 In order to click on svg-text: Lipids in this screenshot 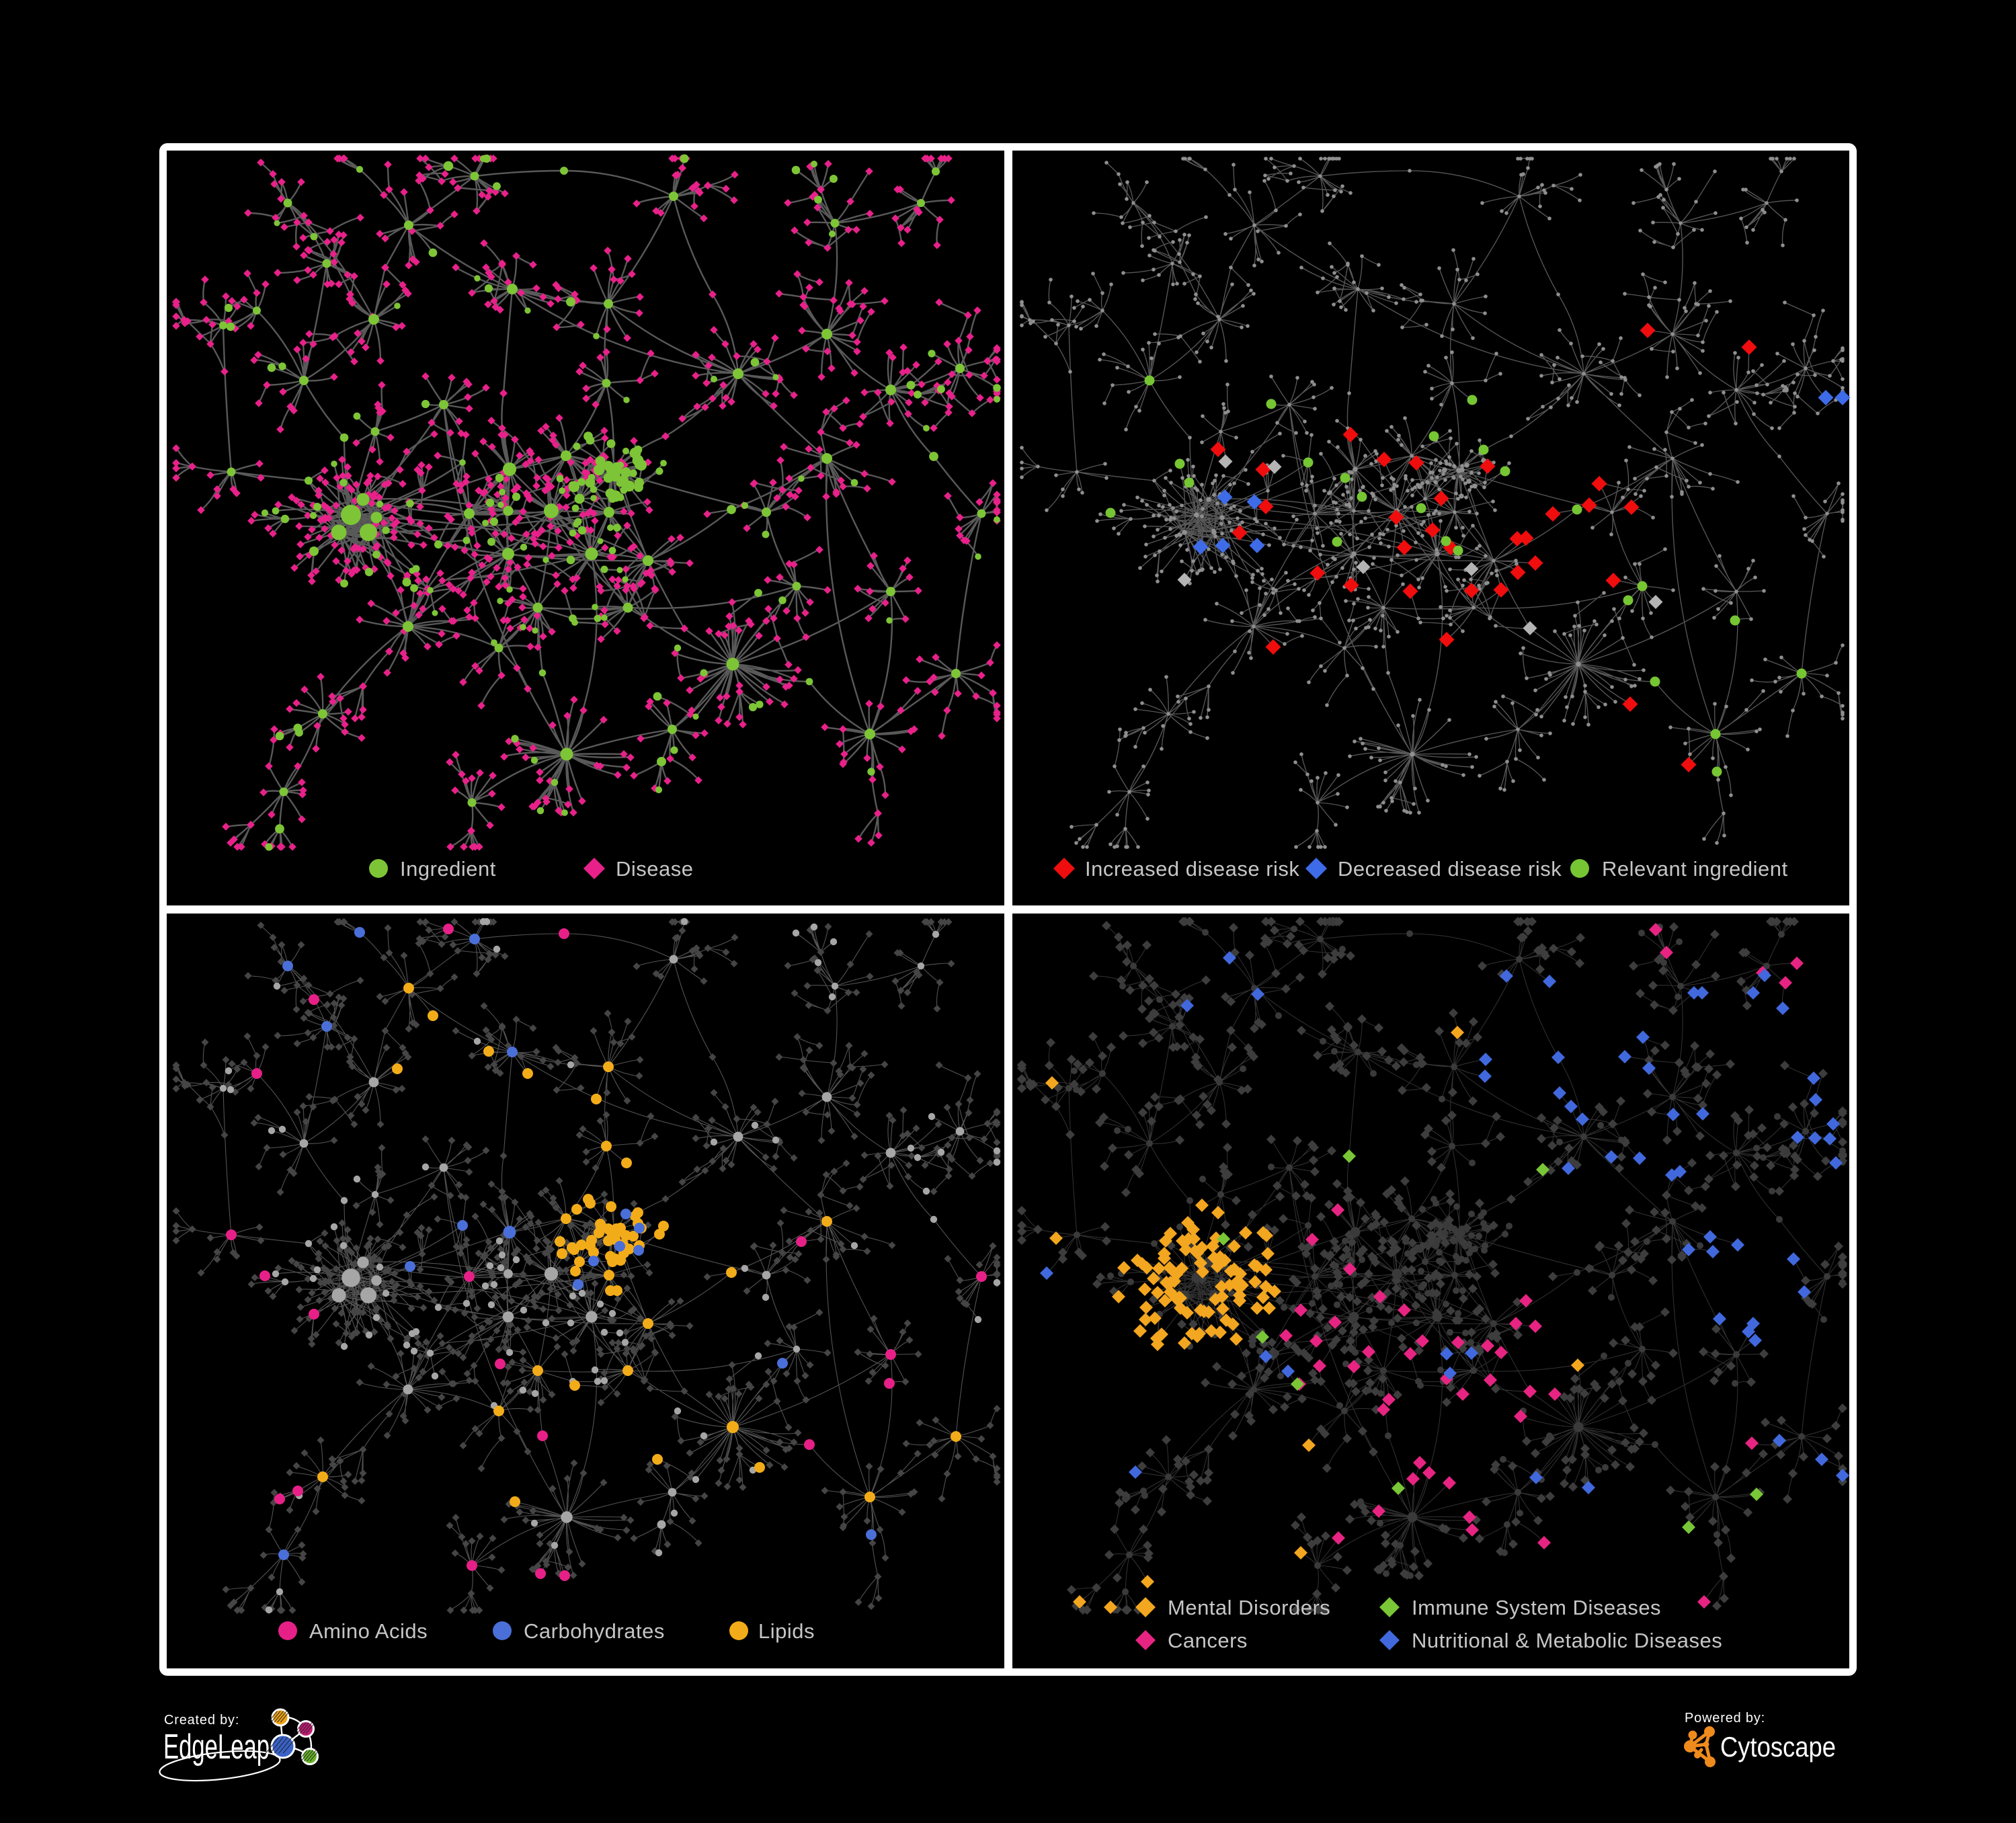, I will do `click(786, 1631)`.